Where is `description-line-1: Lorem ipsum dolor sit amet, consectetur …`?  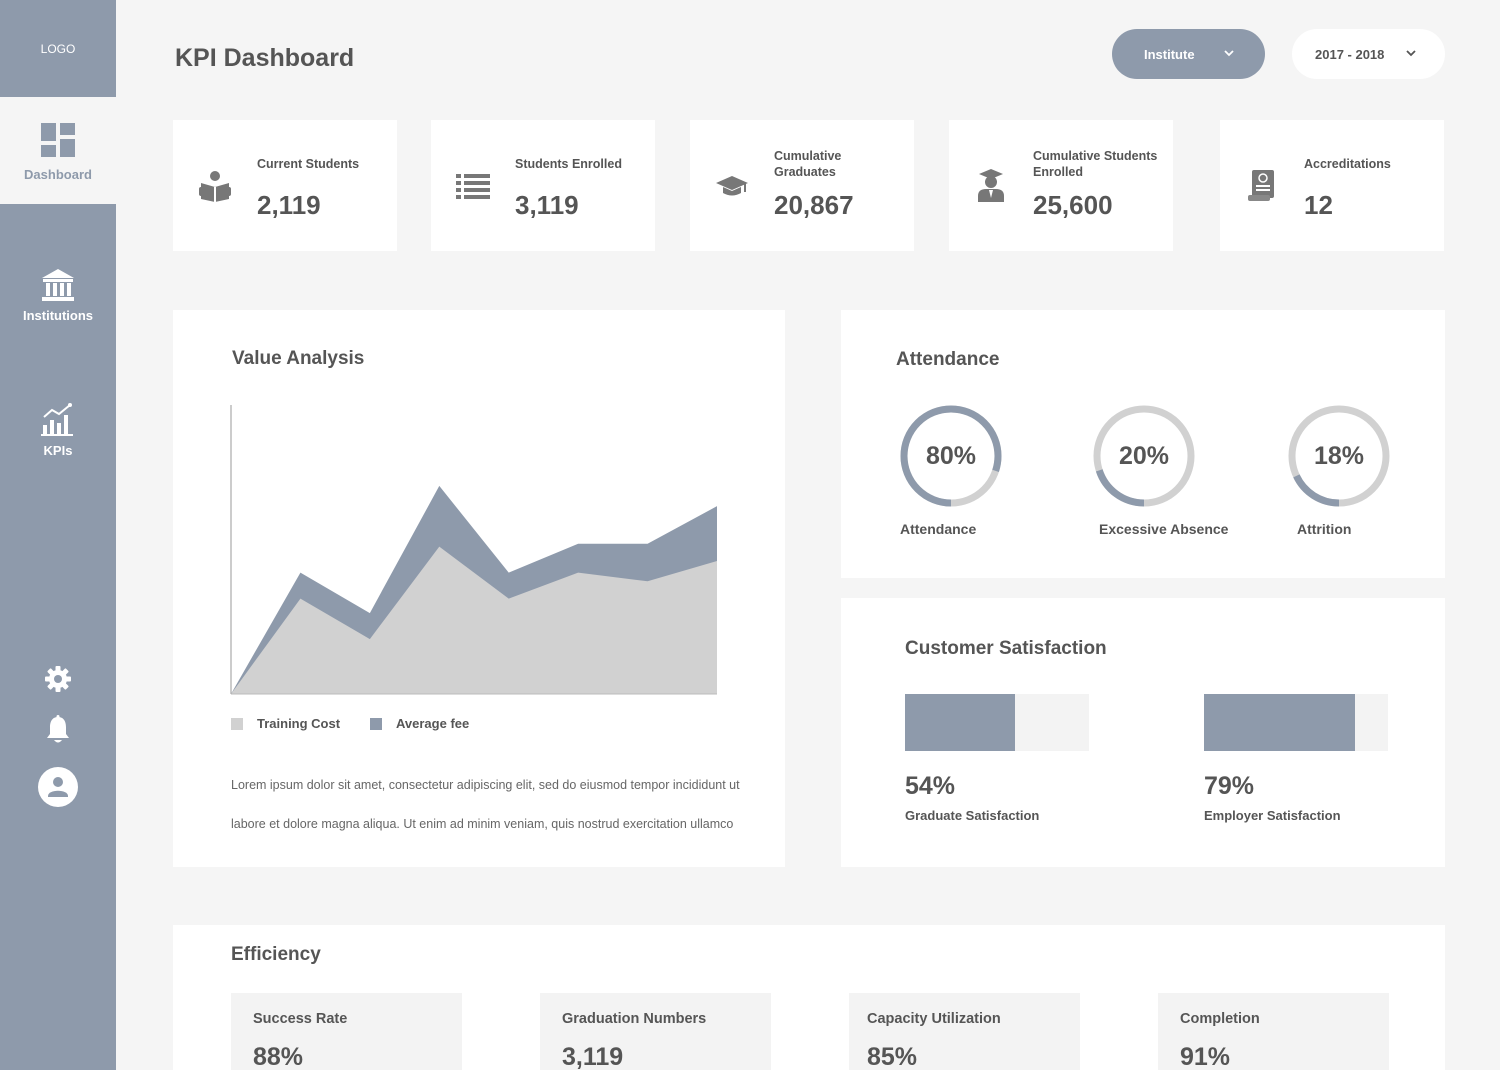
description-line-1: Lorem ipsum dolor sit amet, consectetur … is located at coordinates (485, 785).